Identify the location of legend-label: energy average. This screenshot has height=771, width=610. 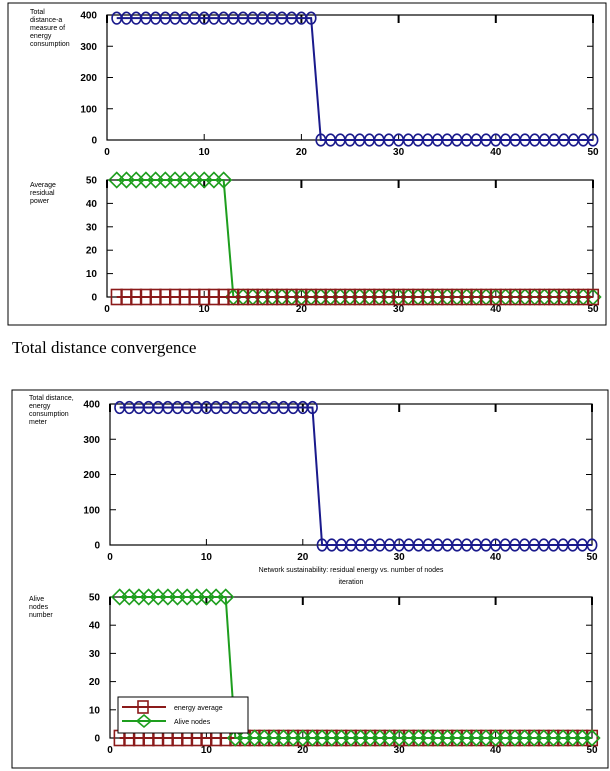
(198, 708).